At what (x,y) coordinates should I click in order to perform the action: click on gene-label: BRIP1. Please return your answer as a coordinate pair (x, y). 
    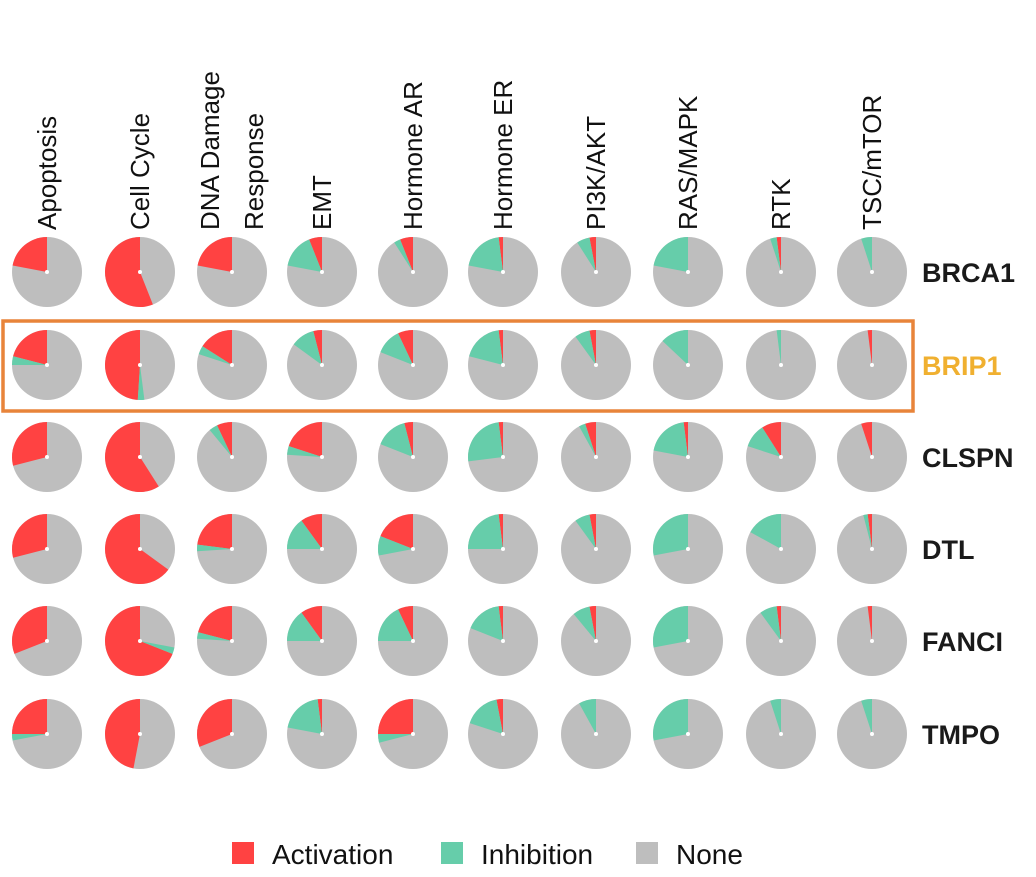
    Looking at the image, I should click on (962, 366).